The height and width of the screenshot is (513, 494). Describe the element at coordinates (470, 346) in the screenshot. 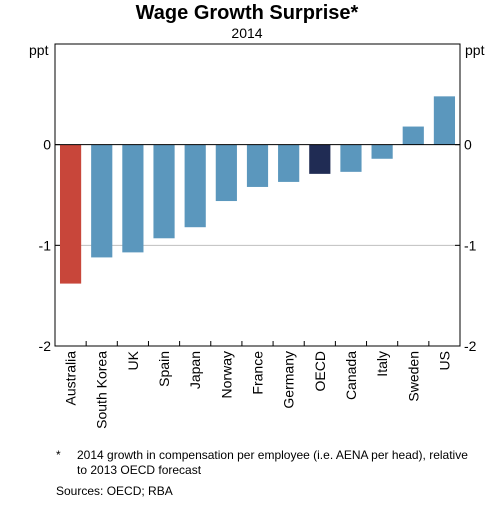

I see `y-tick-label-right: -2` at that location.